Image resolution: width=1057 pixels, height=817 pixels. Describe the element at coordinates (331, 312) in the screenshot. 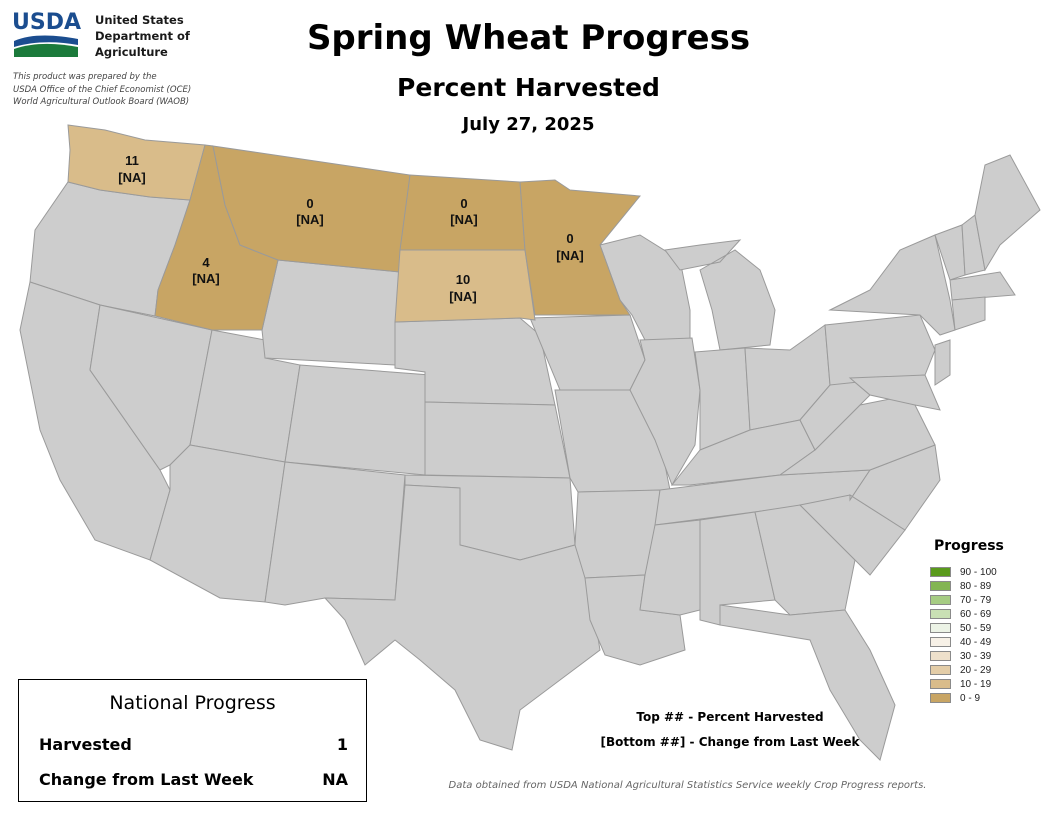

I see `state-wy` at that location.